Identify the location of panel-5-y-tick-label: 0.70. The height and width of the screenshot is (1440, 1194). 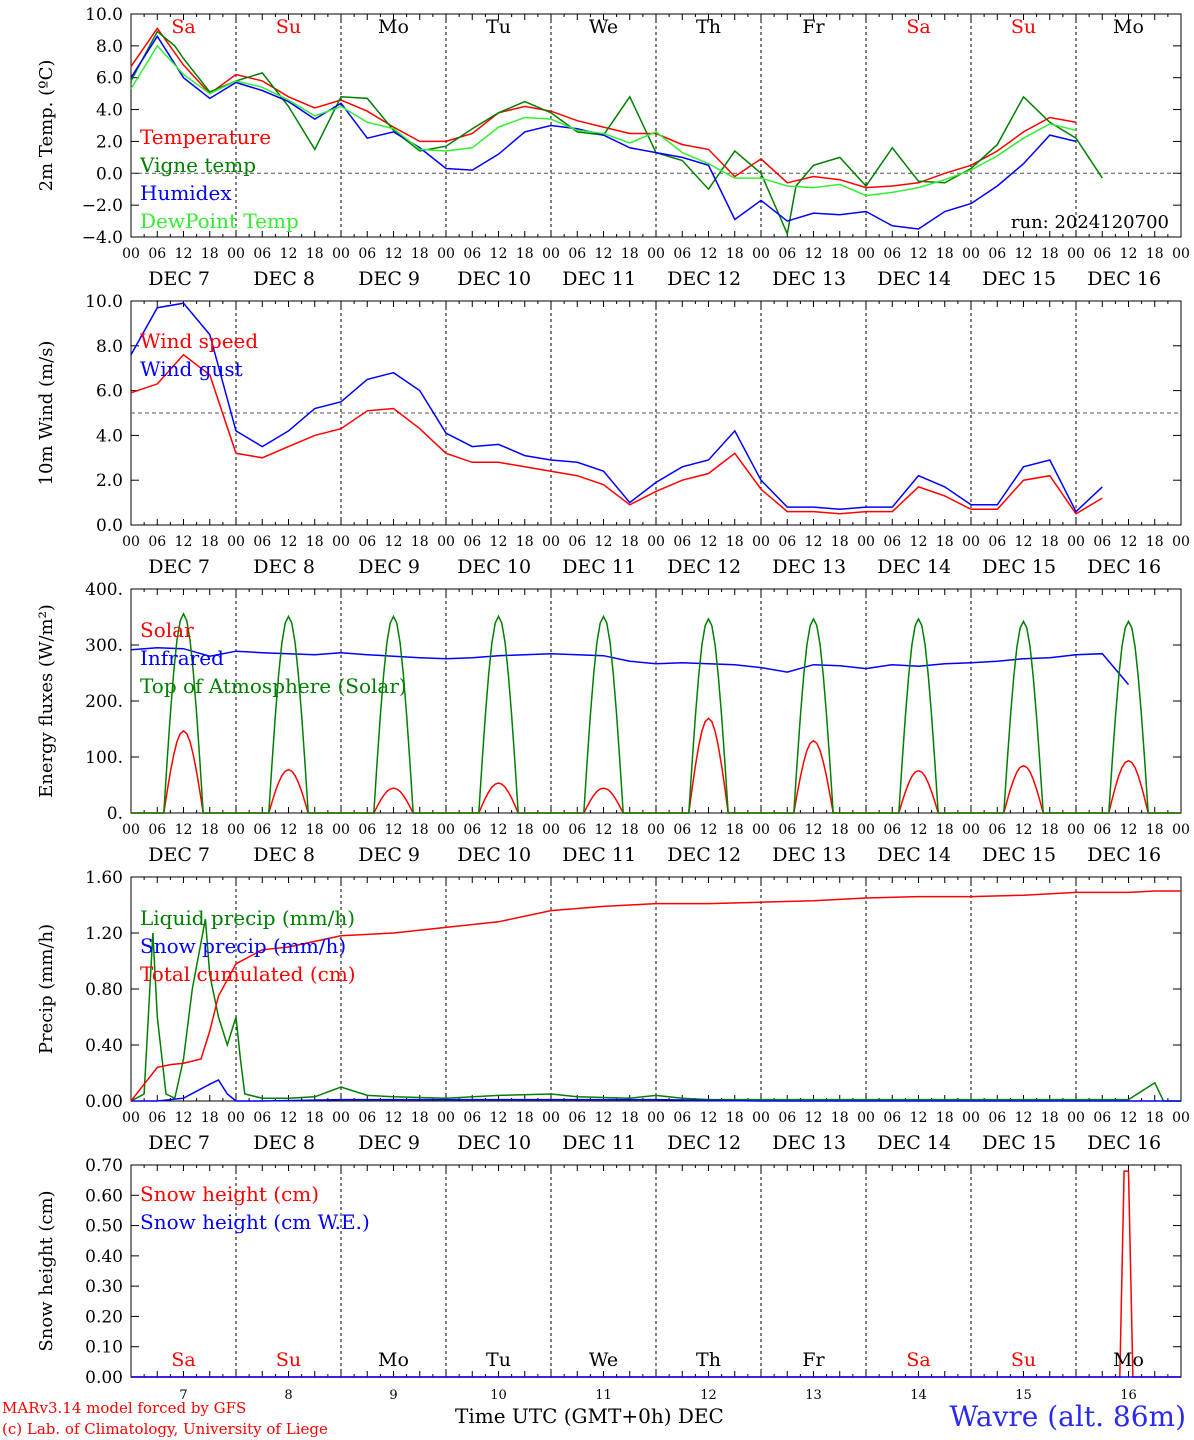
(104, 1166).